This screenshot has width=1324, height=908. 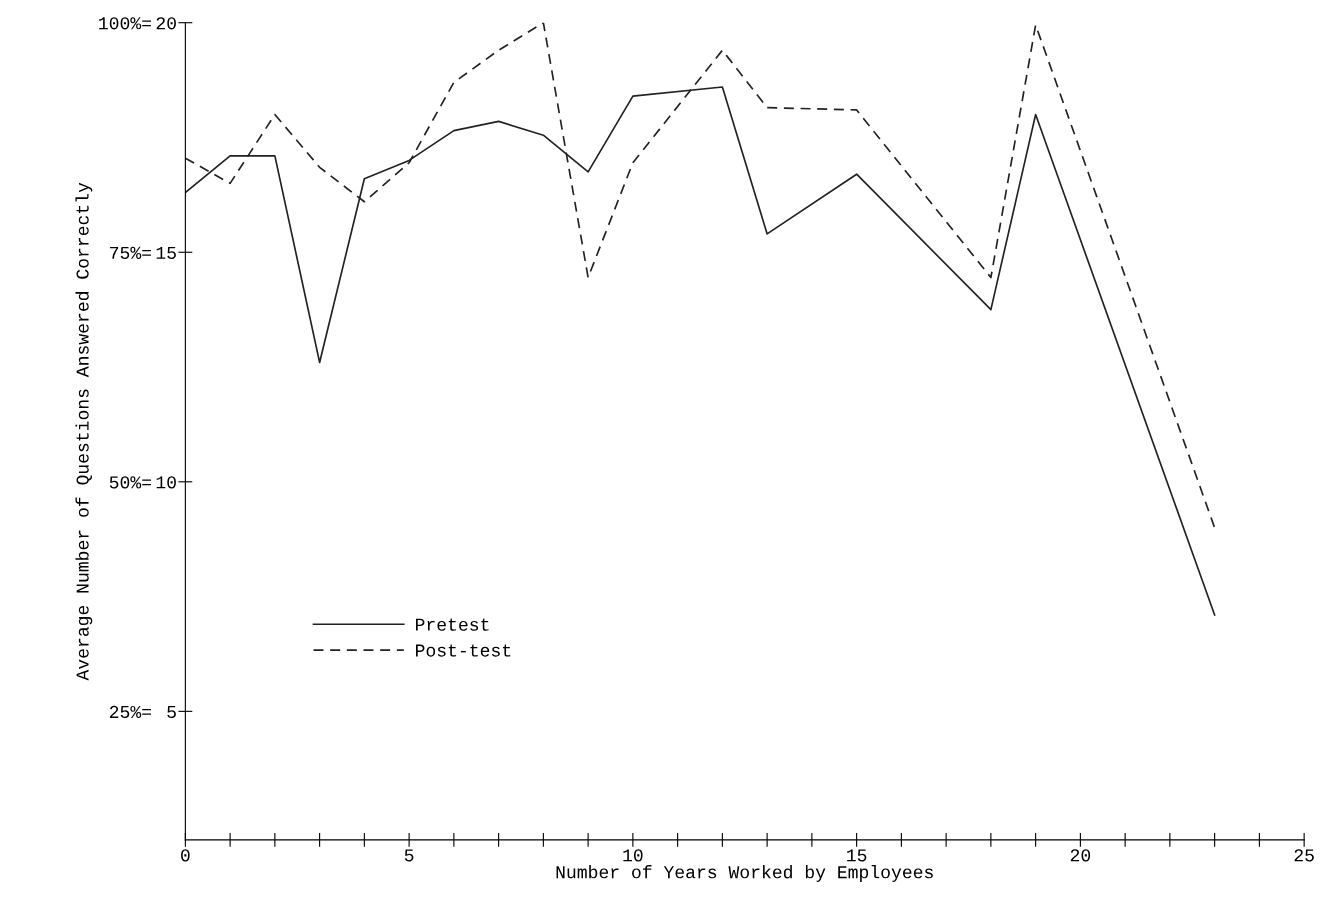 What do you see at coordinates (409, 855) in the screenshot?
I see `x-tick-label: 5` at bounding box center [409, 855].